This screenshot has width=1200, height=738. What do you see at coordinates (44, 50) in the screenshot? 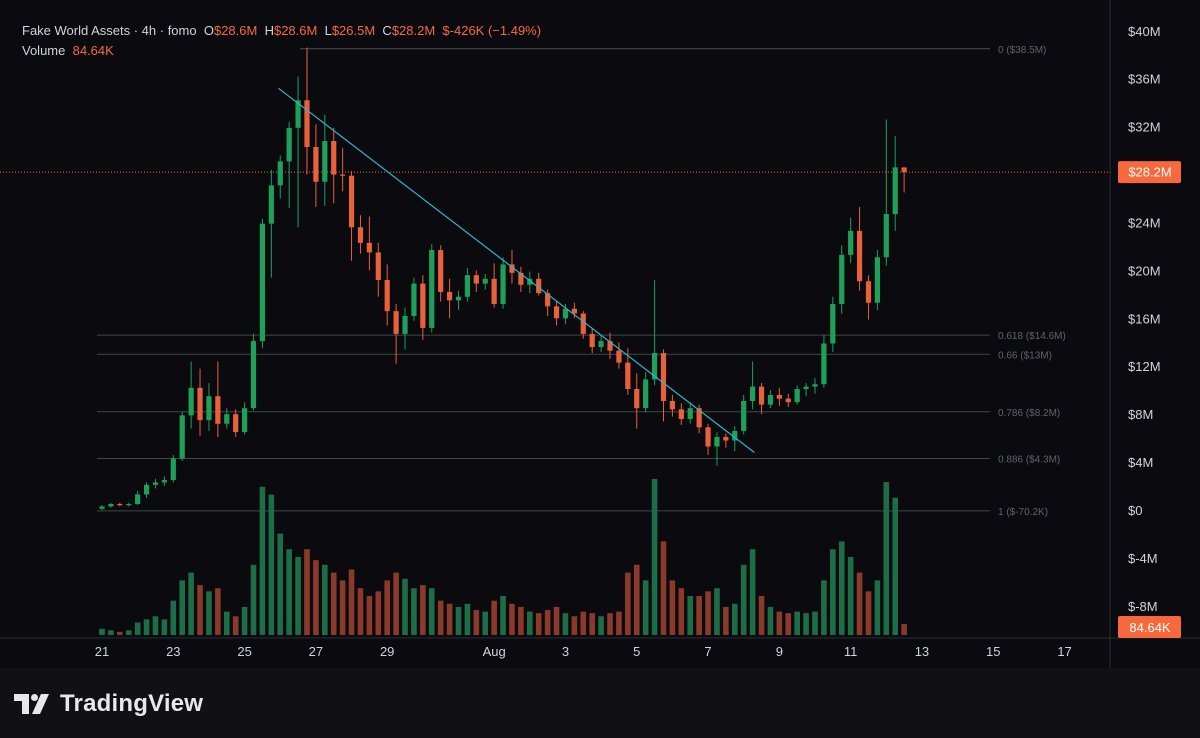
I see `volume-label: Volume` at bounding box center [44, 50].